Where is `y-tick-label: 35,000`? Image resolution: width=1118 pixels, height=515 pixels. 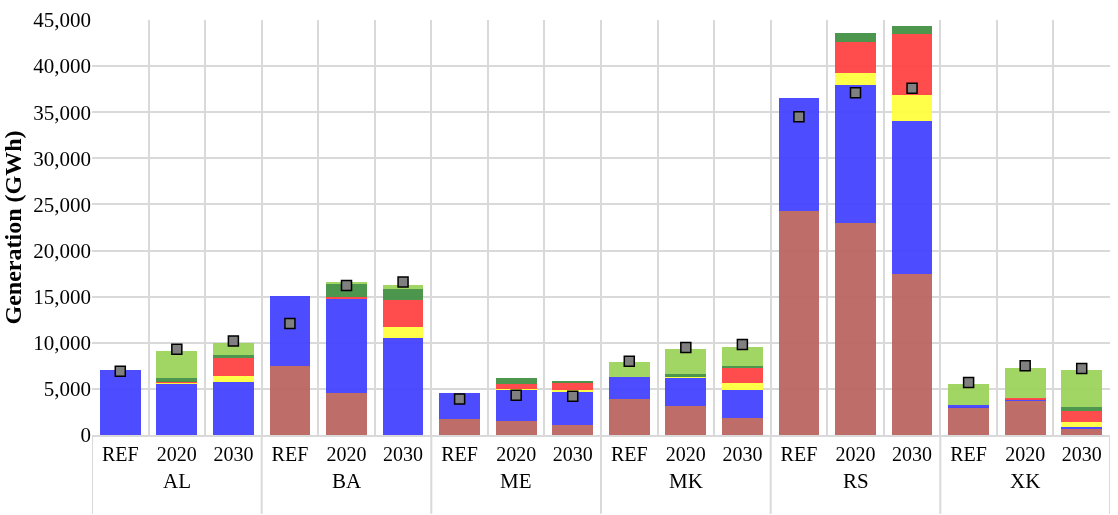
y-tick-label: 35,000 is located at coordinates (62, 112).